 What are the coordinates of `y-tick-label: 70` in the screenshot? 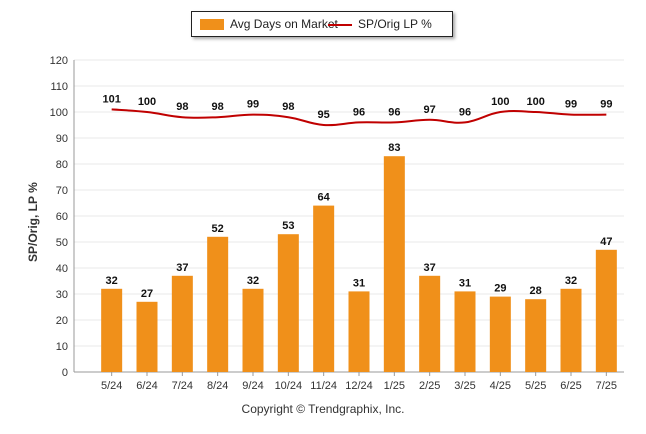 It's located at (62, 191).